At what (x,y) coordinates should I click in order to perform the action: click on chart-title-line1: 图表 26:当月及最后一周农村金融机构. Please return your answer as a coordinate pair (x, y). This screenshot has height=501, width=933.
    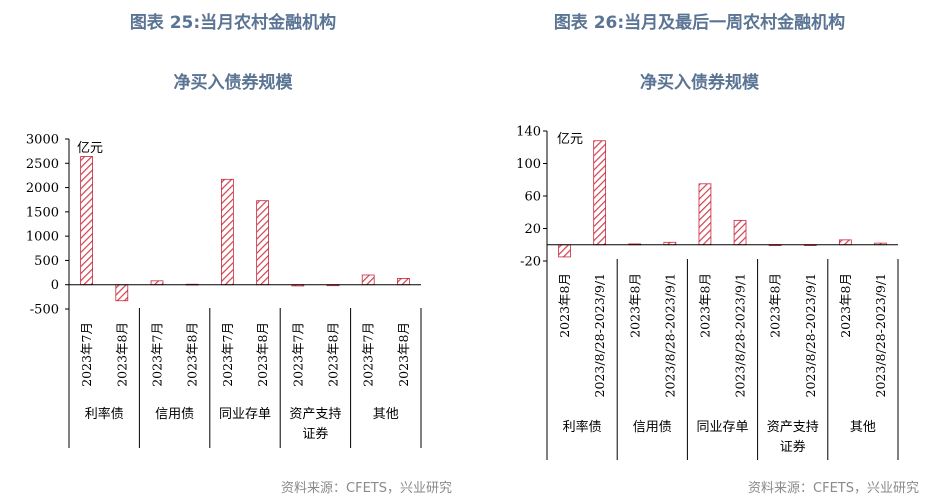
    Looking at the image, I should click on (699, 23).